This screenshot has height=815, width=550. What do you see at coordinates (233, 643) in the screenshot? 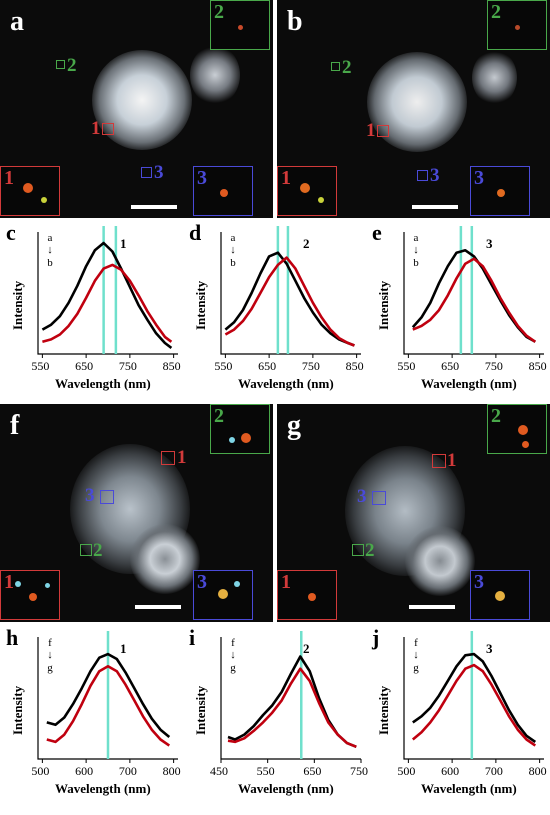
I see `arrow-from-label: f` at bounding box center [233, 643].